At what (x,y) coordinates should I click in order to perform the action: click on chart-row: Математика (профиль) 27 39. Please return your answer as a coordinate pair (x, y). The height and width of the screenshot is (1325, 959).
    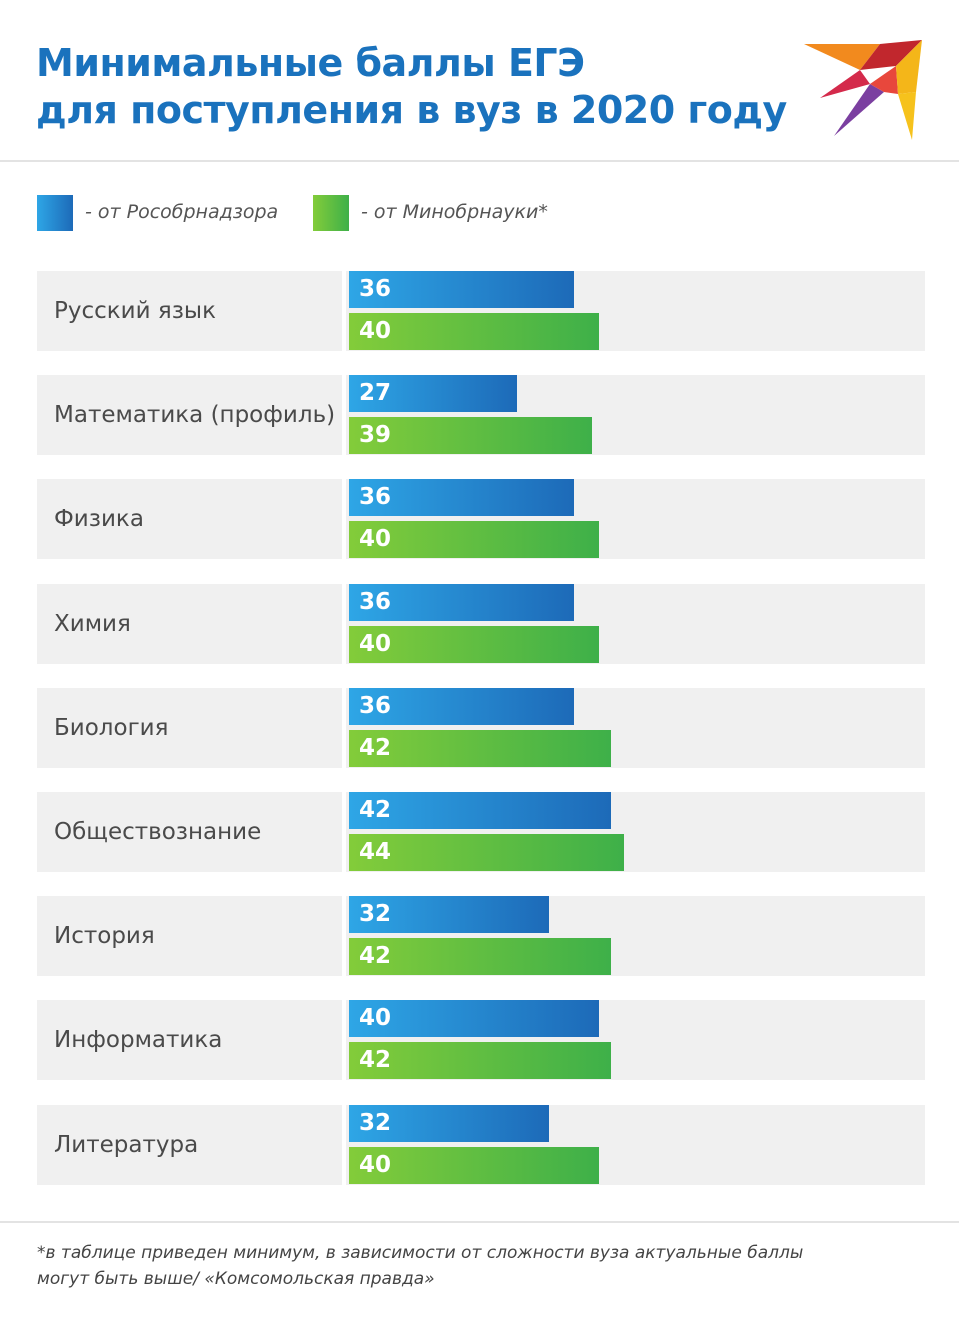
    Looking at the image, I should click on (481, 415).